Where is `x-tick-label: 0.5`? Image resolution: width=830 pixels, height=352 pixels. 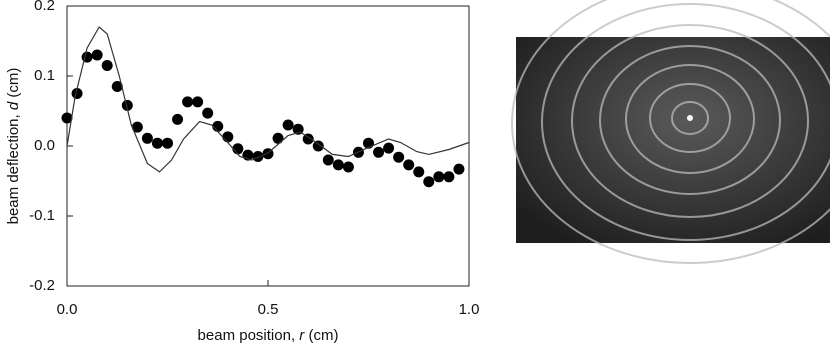
x-tick-label: 0.5 is located at coordinates (268, 309).